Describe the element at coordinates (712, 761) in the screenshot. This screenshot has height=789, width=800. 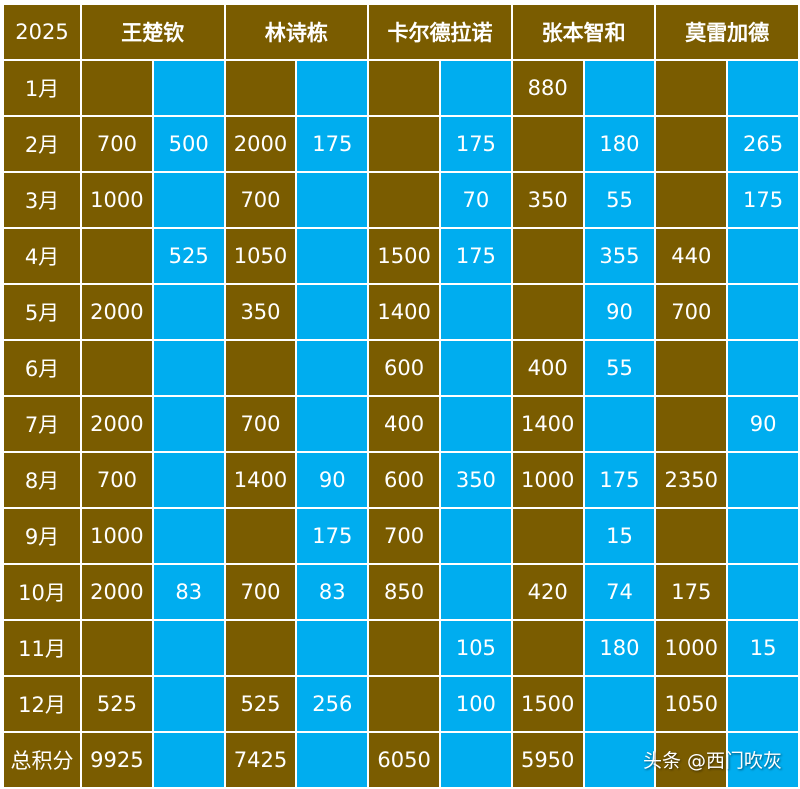
I see `watermark: 头条 @西门吹灰` at that location.